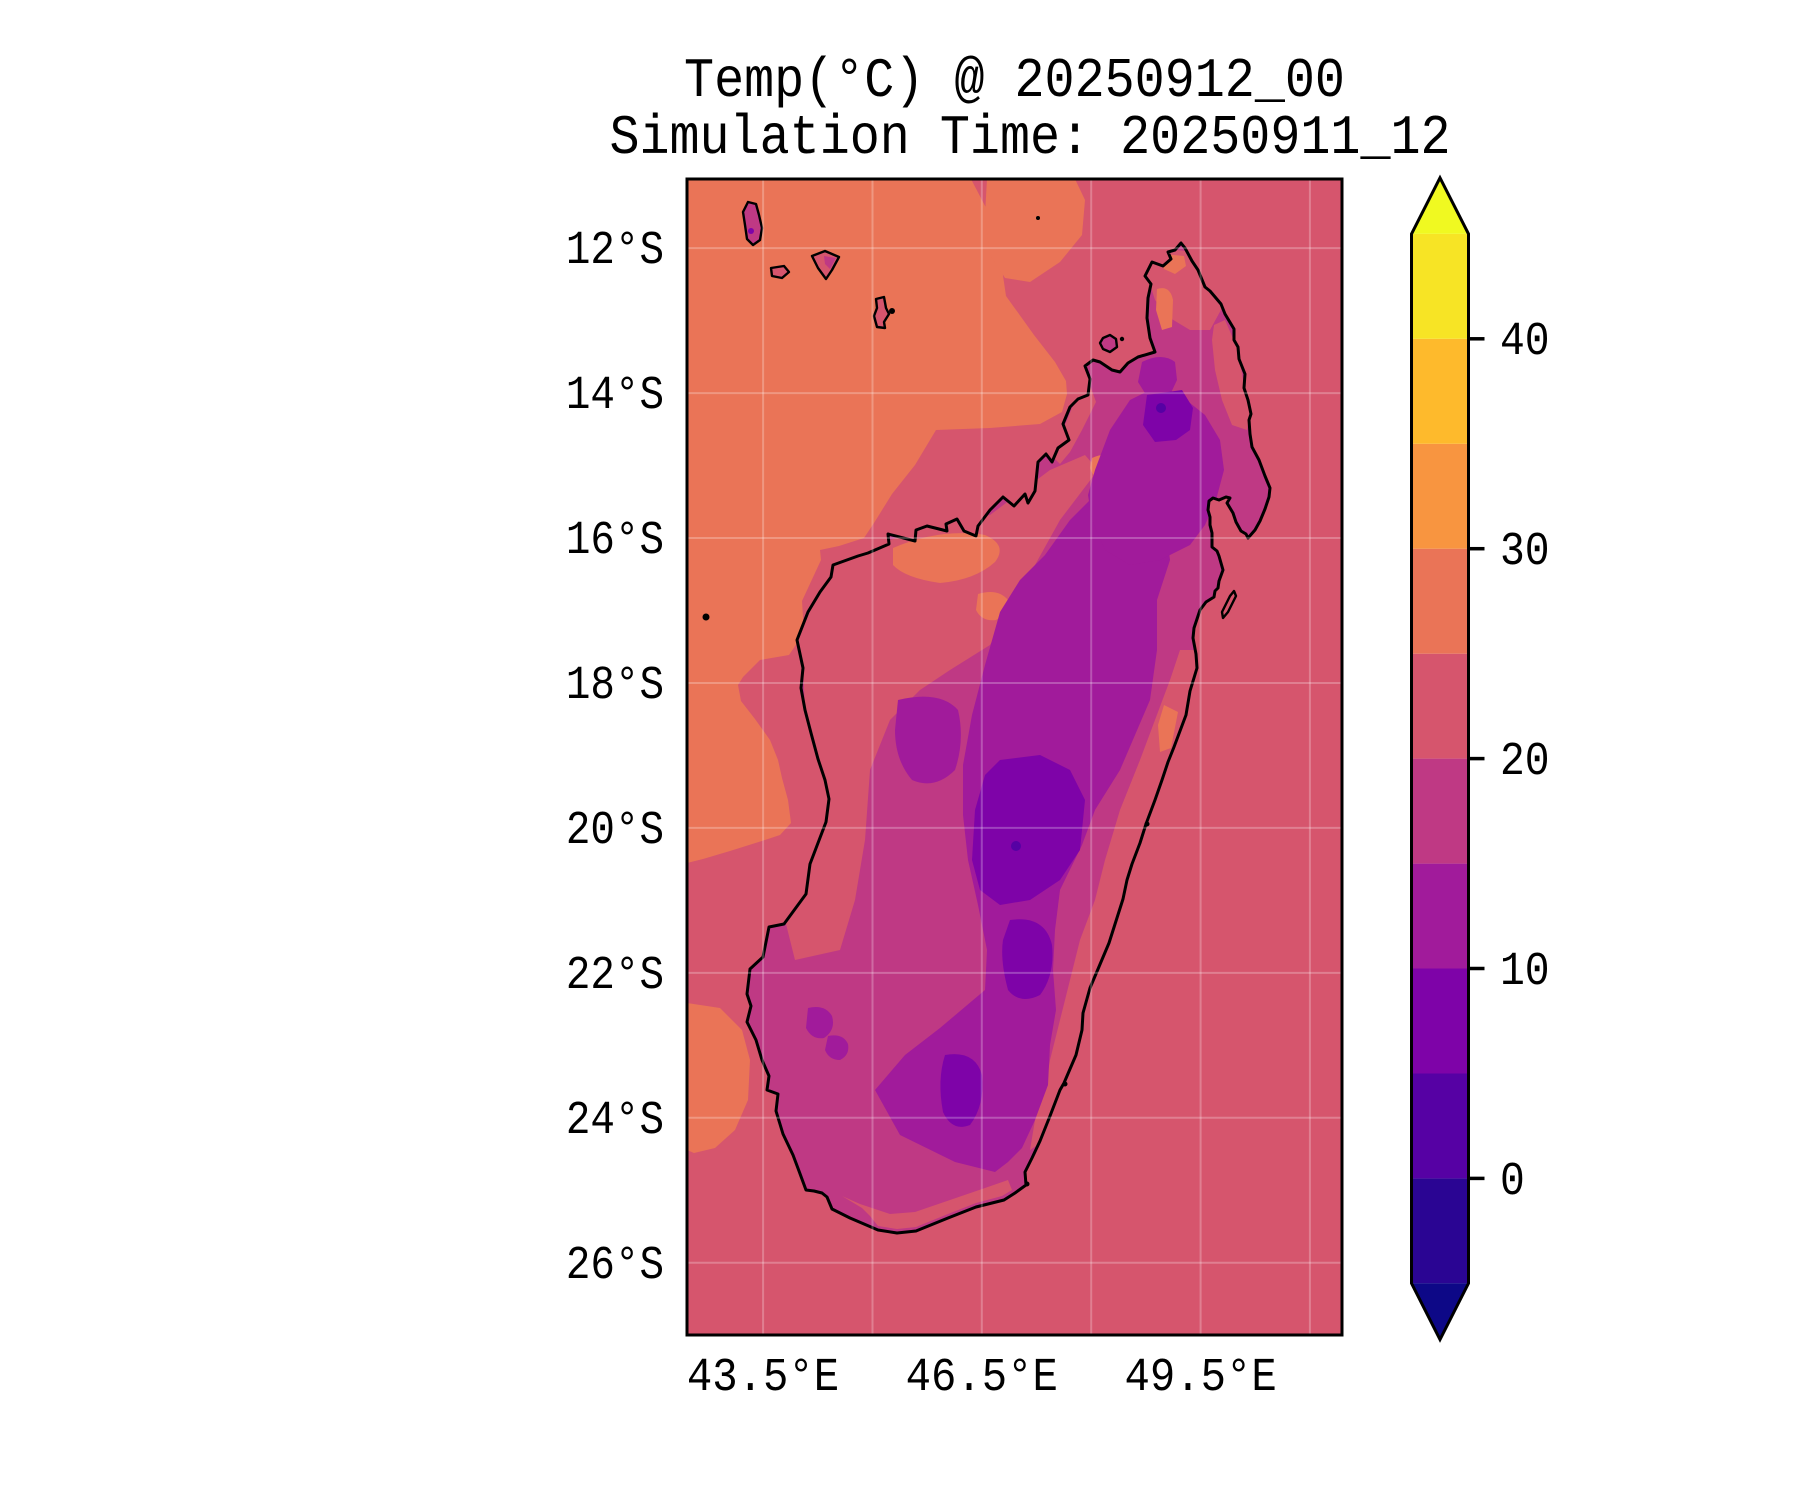 The width and height of the screenshot is (1800, 1500). What do you see at coordinates (615, 686) in the screenshot?
I see `svg-text: 18°S` at bounding box center [615, 686].